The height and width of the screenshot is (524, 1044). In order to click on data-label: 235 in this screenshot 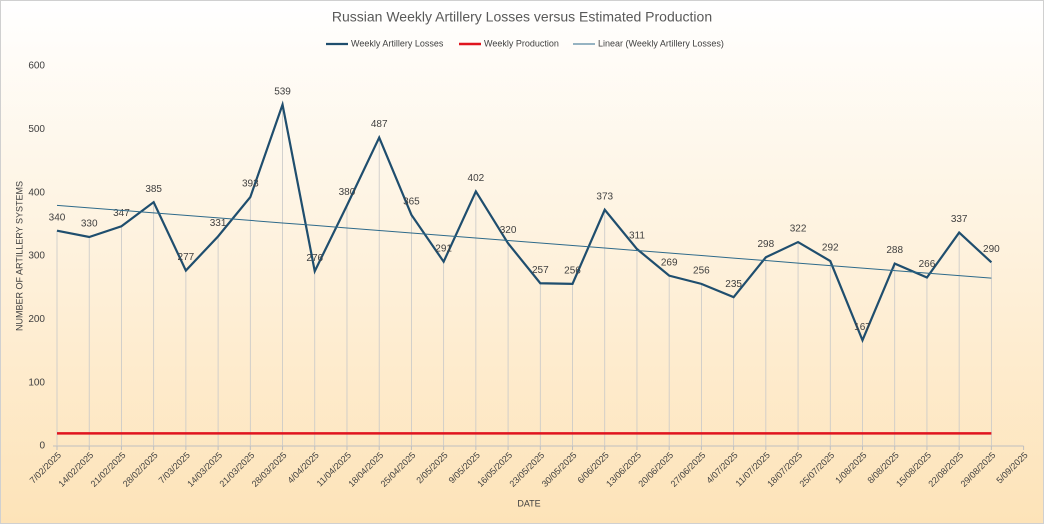, I will do `click(733, 284)`.